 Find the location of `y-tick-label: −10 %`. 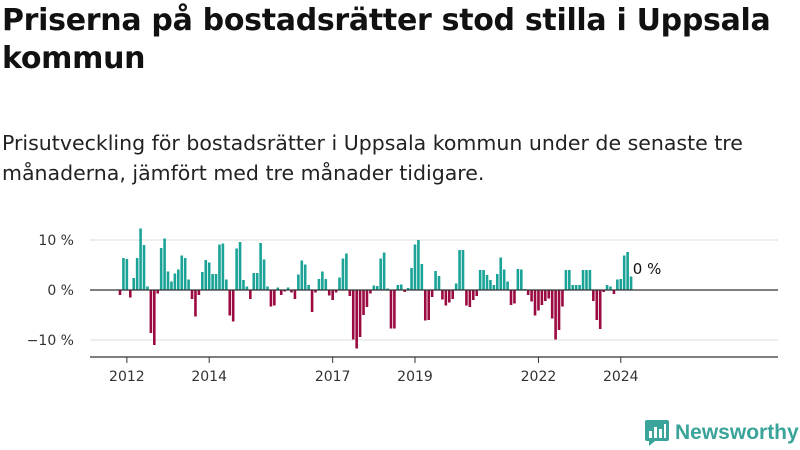

y-tick-label: −10 % is located at coordinates (50, 341).